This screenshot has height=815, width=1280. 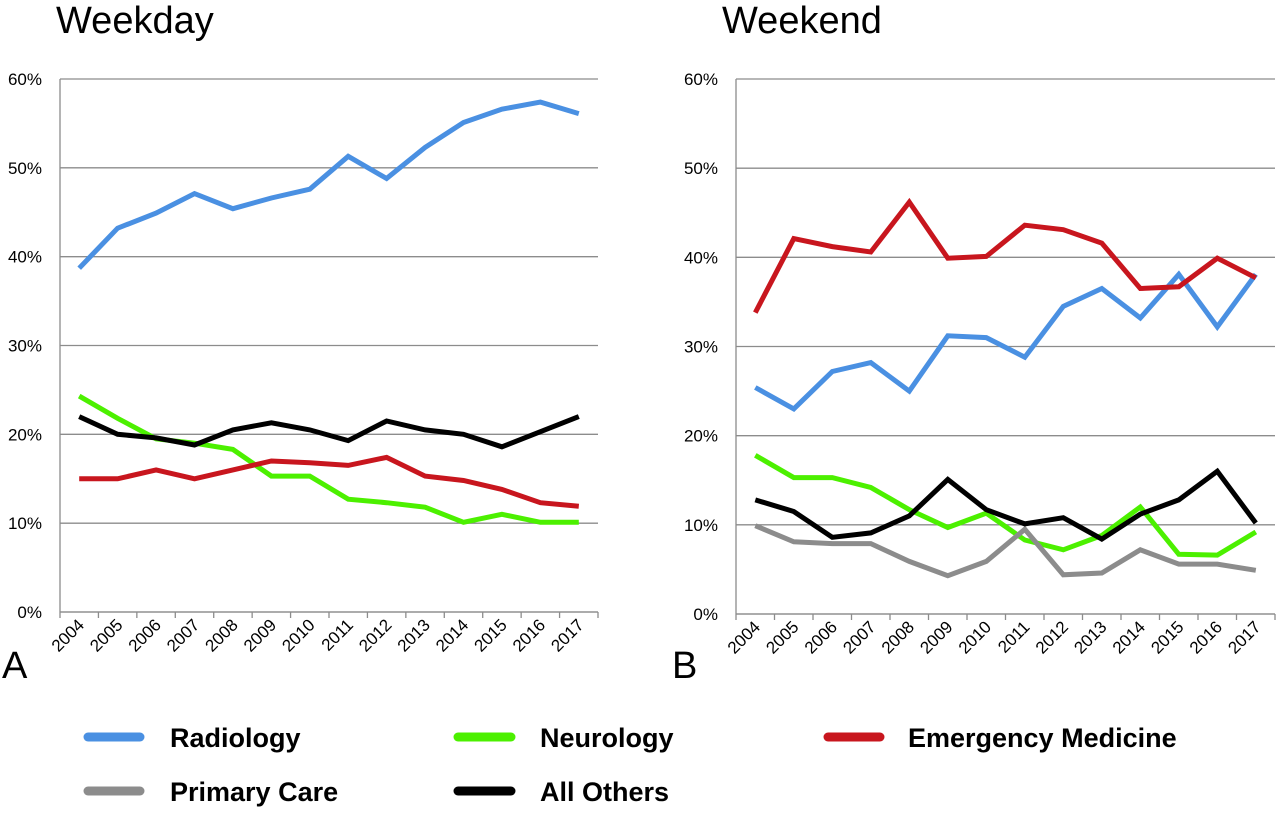 I want to click on panel-letter-a: A, so click(x=15, y=666).